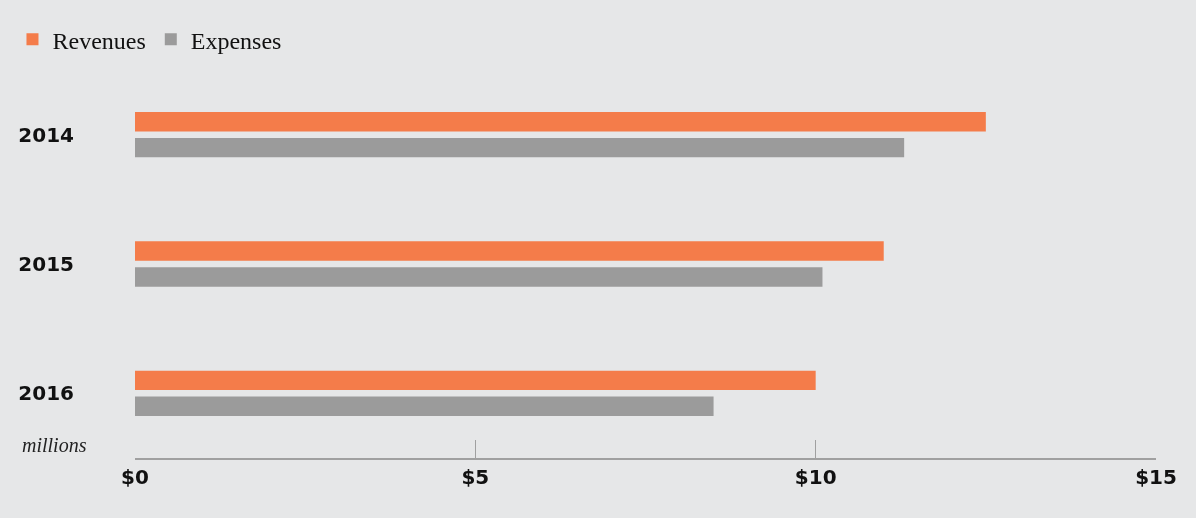 This screenshot has height=518, width=1196. What do you see at coordinates (46, 393) in the screenshot?
I see `y-tick-label: 2016` at bounding box center [46, 393].